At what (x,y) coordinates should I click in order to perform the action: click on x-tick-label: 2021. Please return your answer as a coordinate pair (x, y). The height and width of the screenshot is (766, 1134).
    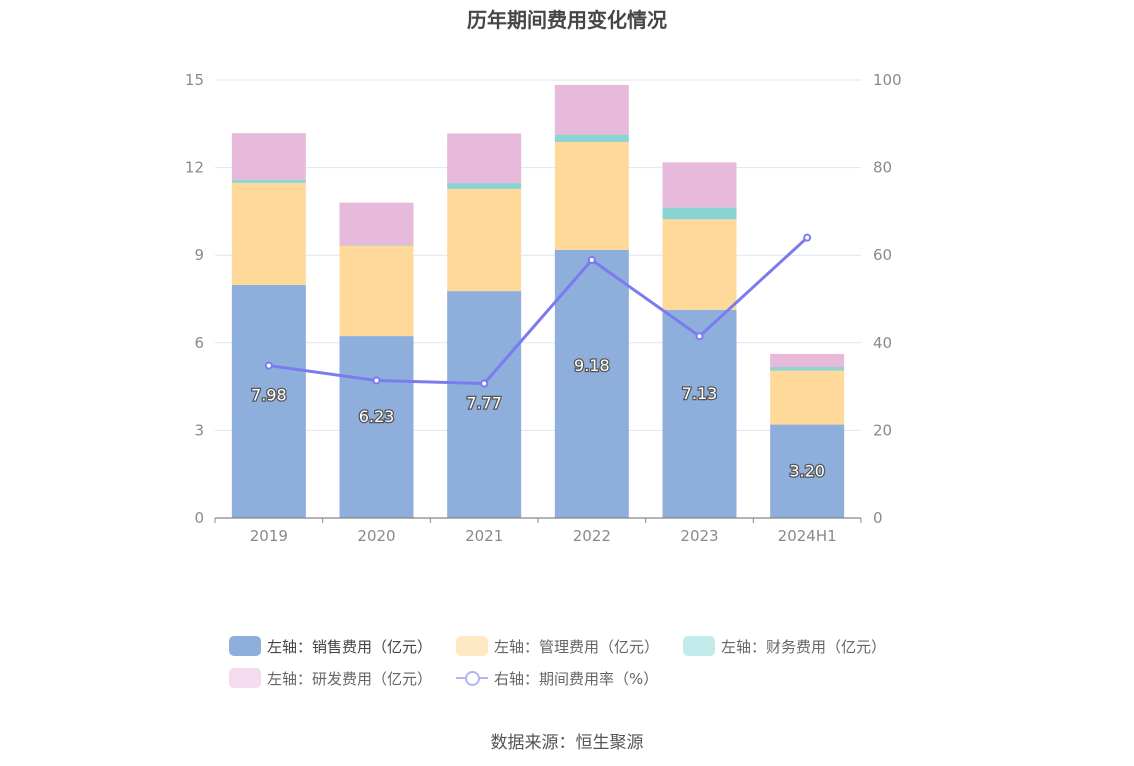
    Looking at the image, I should click on (484, 536).